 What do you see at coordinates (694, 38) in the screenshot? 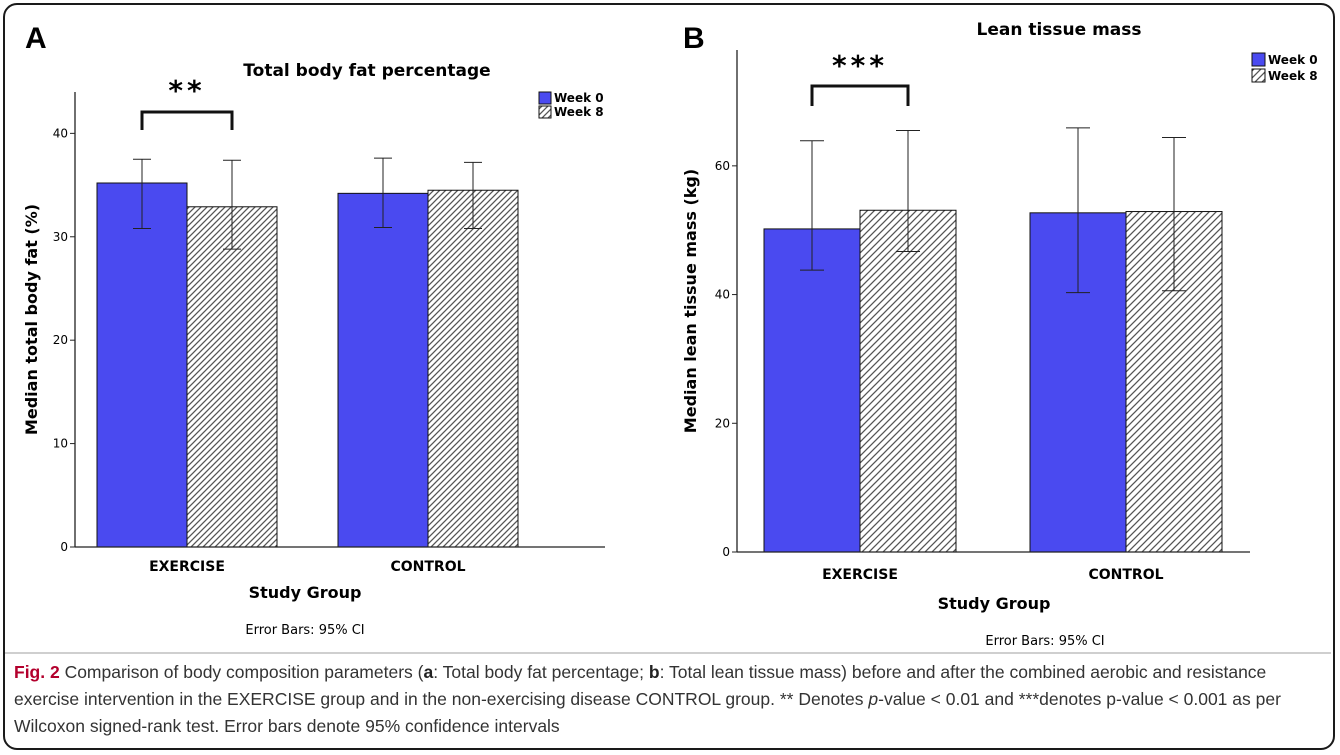
I see `panel-letter-b: B` at bounding box center [694, 38].